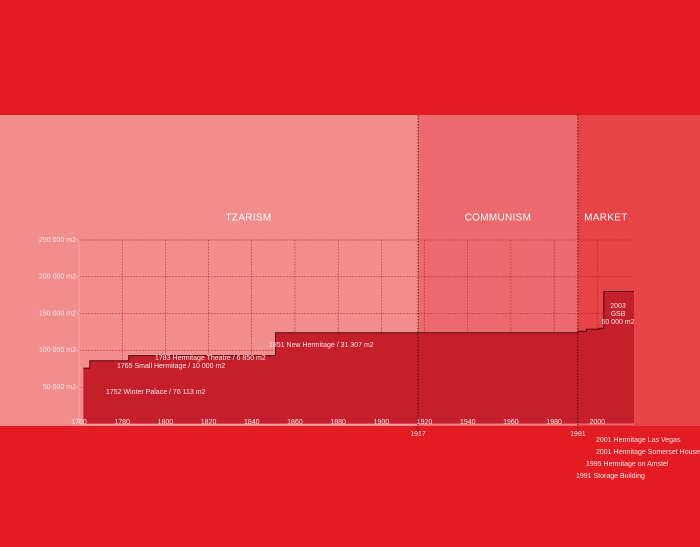 The width and height of the screenshot is (700, 547). Describe the element at coordinates (638, 440) in the screenshot. I see `note: 2001 Hermitage Las Vegas` at that location.